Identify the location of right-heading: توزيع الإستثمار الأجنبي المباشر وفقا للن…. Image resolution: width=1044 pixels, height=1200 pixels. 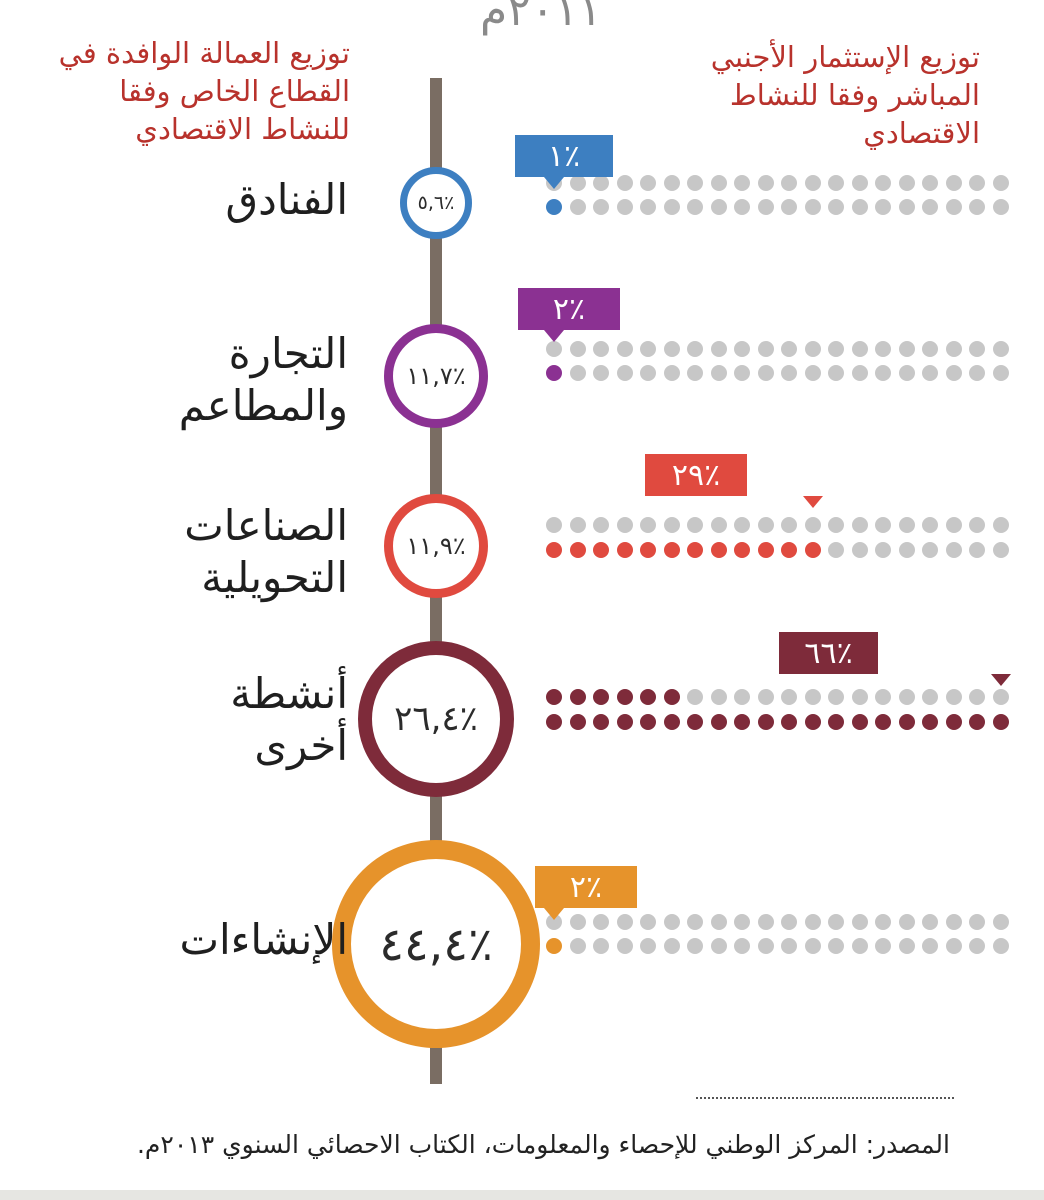
(845, 95).